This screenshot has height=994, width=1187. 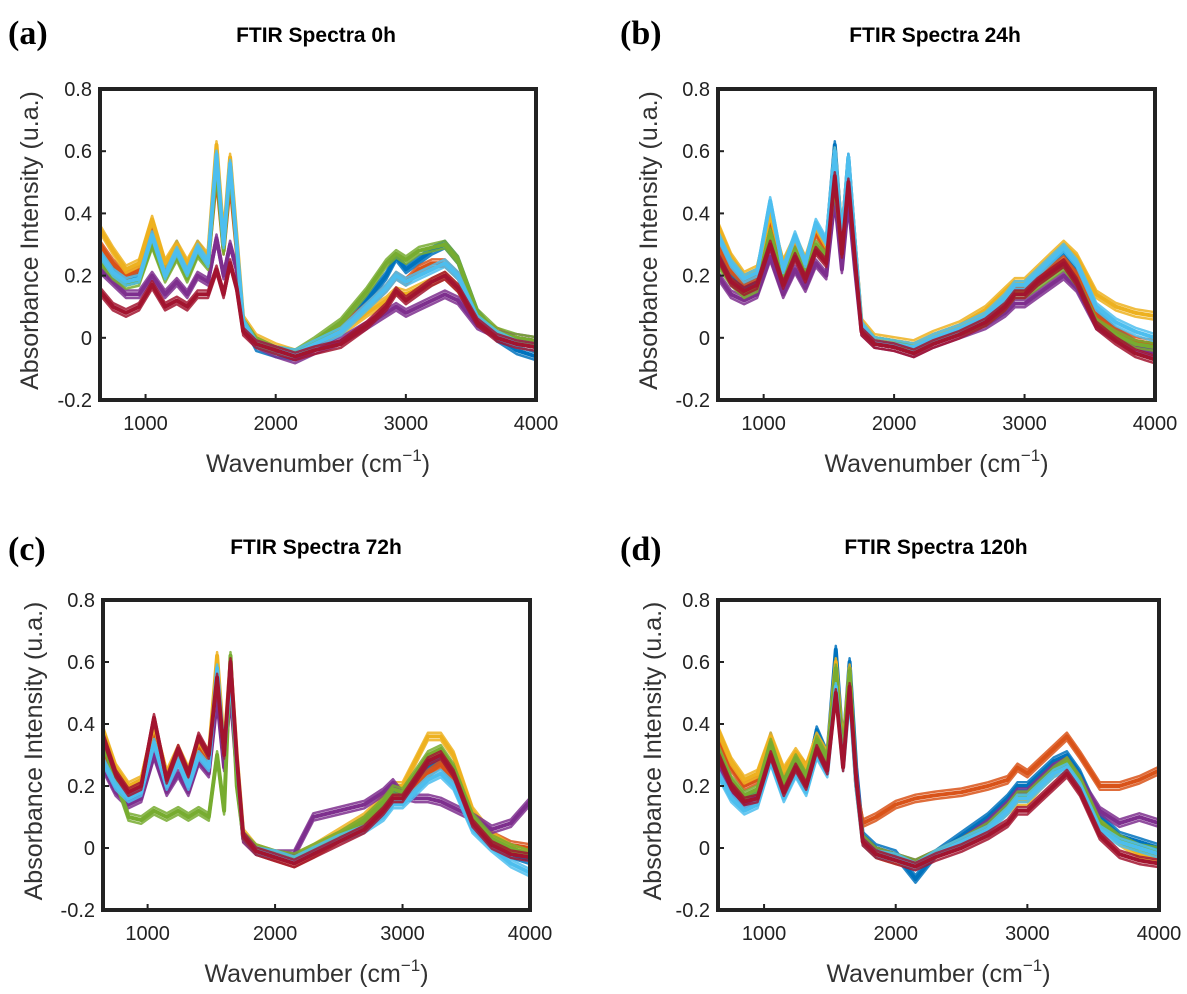 What do you see at coordinates (641, 33) in the screenshot?
I see `panel-label: (b)` at bounding box center [641, 33].